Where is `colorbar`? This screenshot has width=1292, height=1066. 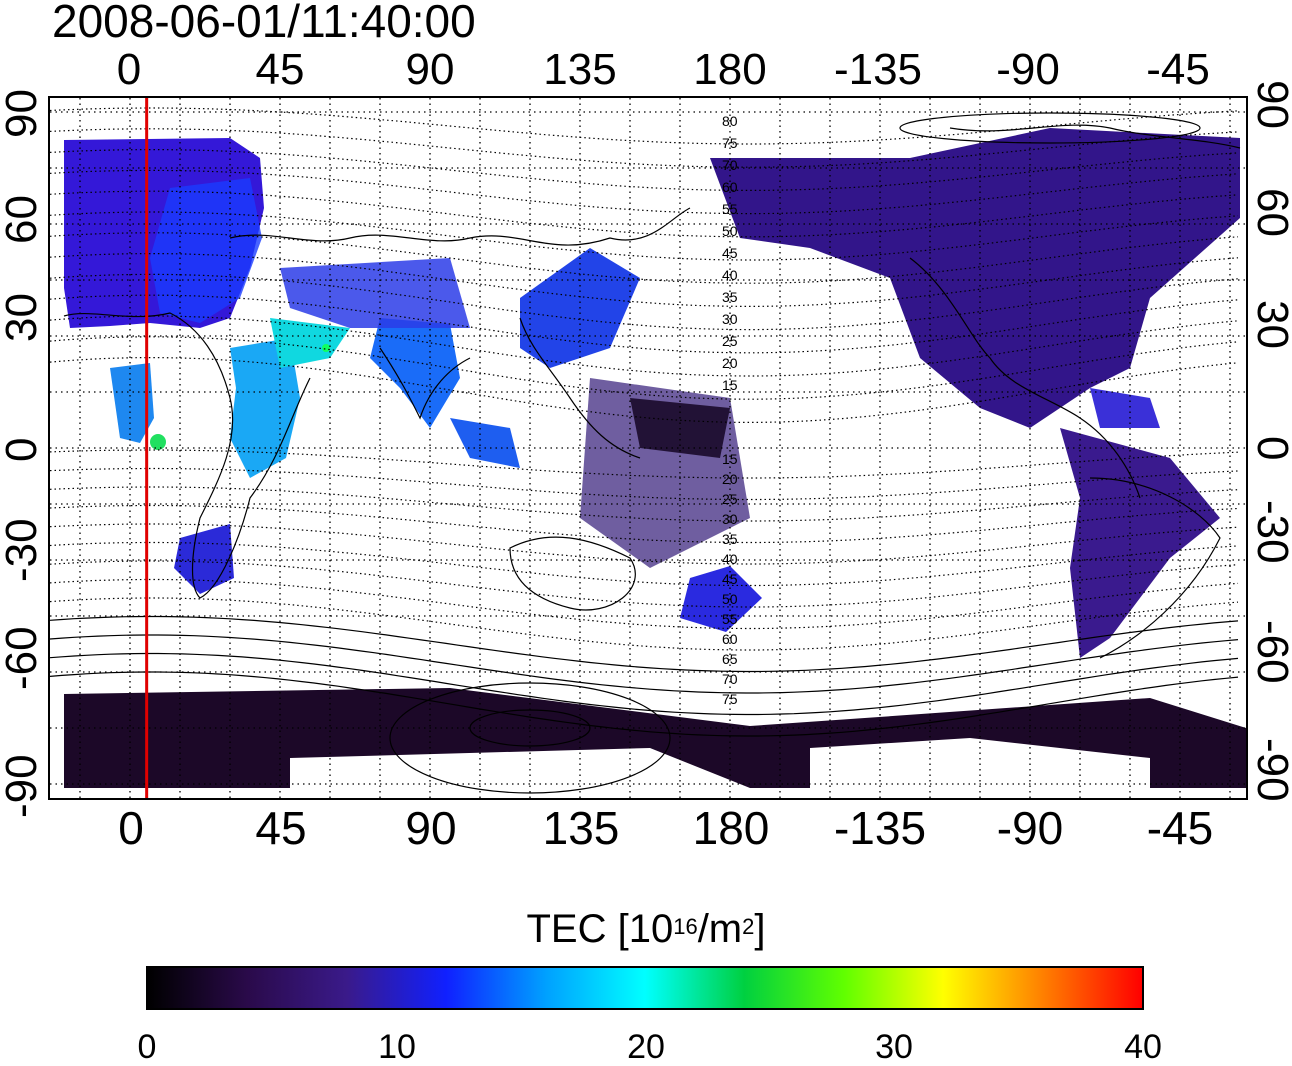 colorbar is located at coordinates (645, 988).